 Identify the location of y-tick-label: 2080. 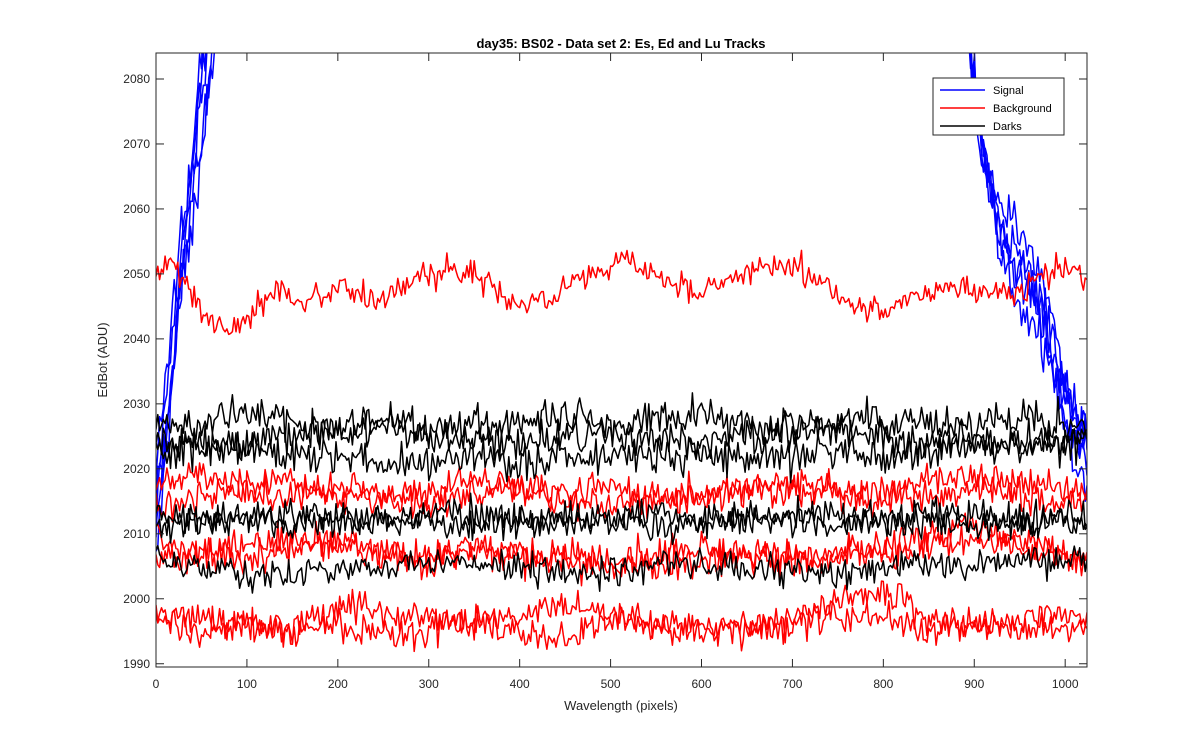
(136, 79).